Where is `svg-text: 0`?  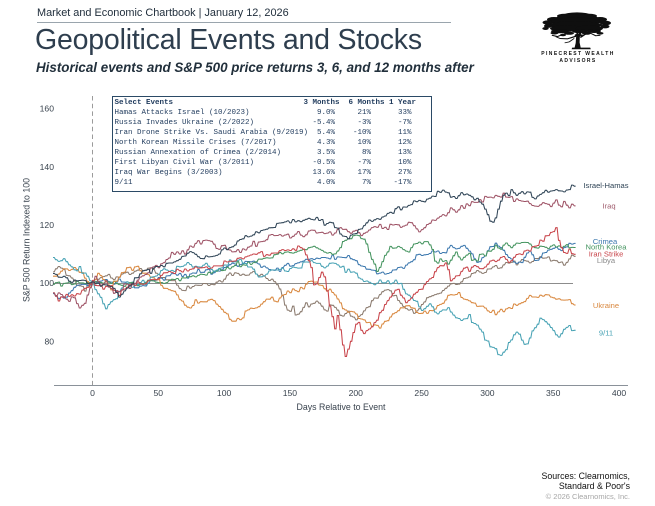
svg-text: 0 is located at coordinates (92, 393).